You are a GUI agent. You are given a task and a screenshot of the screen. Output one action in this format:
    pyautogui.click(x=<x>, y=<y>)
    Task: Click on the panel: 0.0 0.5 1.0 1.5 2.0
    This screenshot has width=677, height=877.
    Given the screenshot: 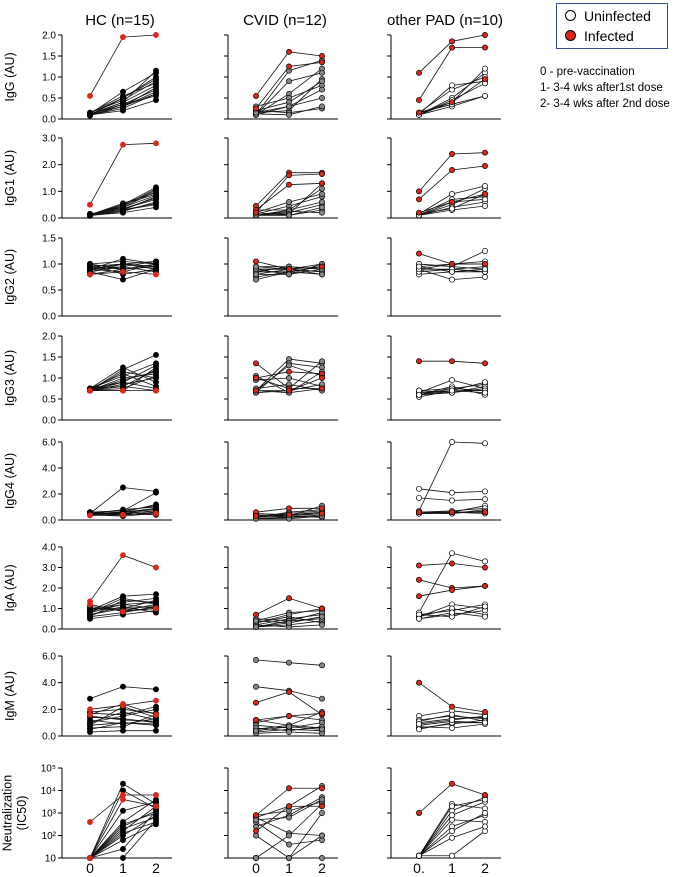 What is the action you would take?
    pyautogui.click(x=107, y=78)
    